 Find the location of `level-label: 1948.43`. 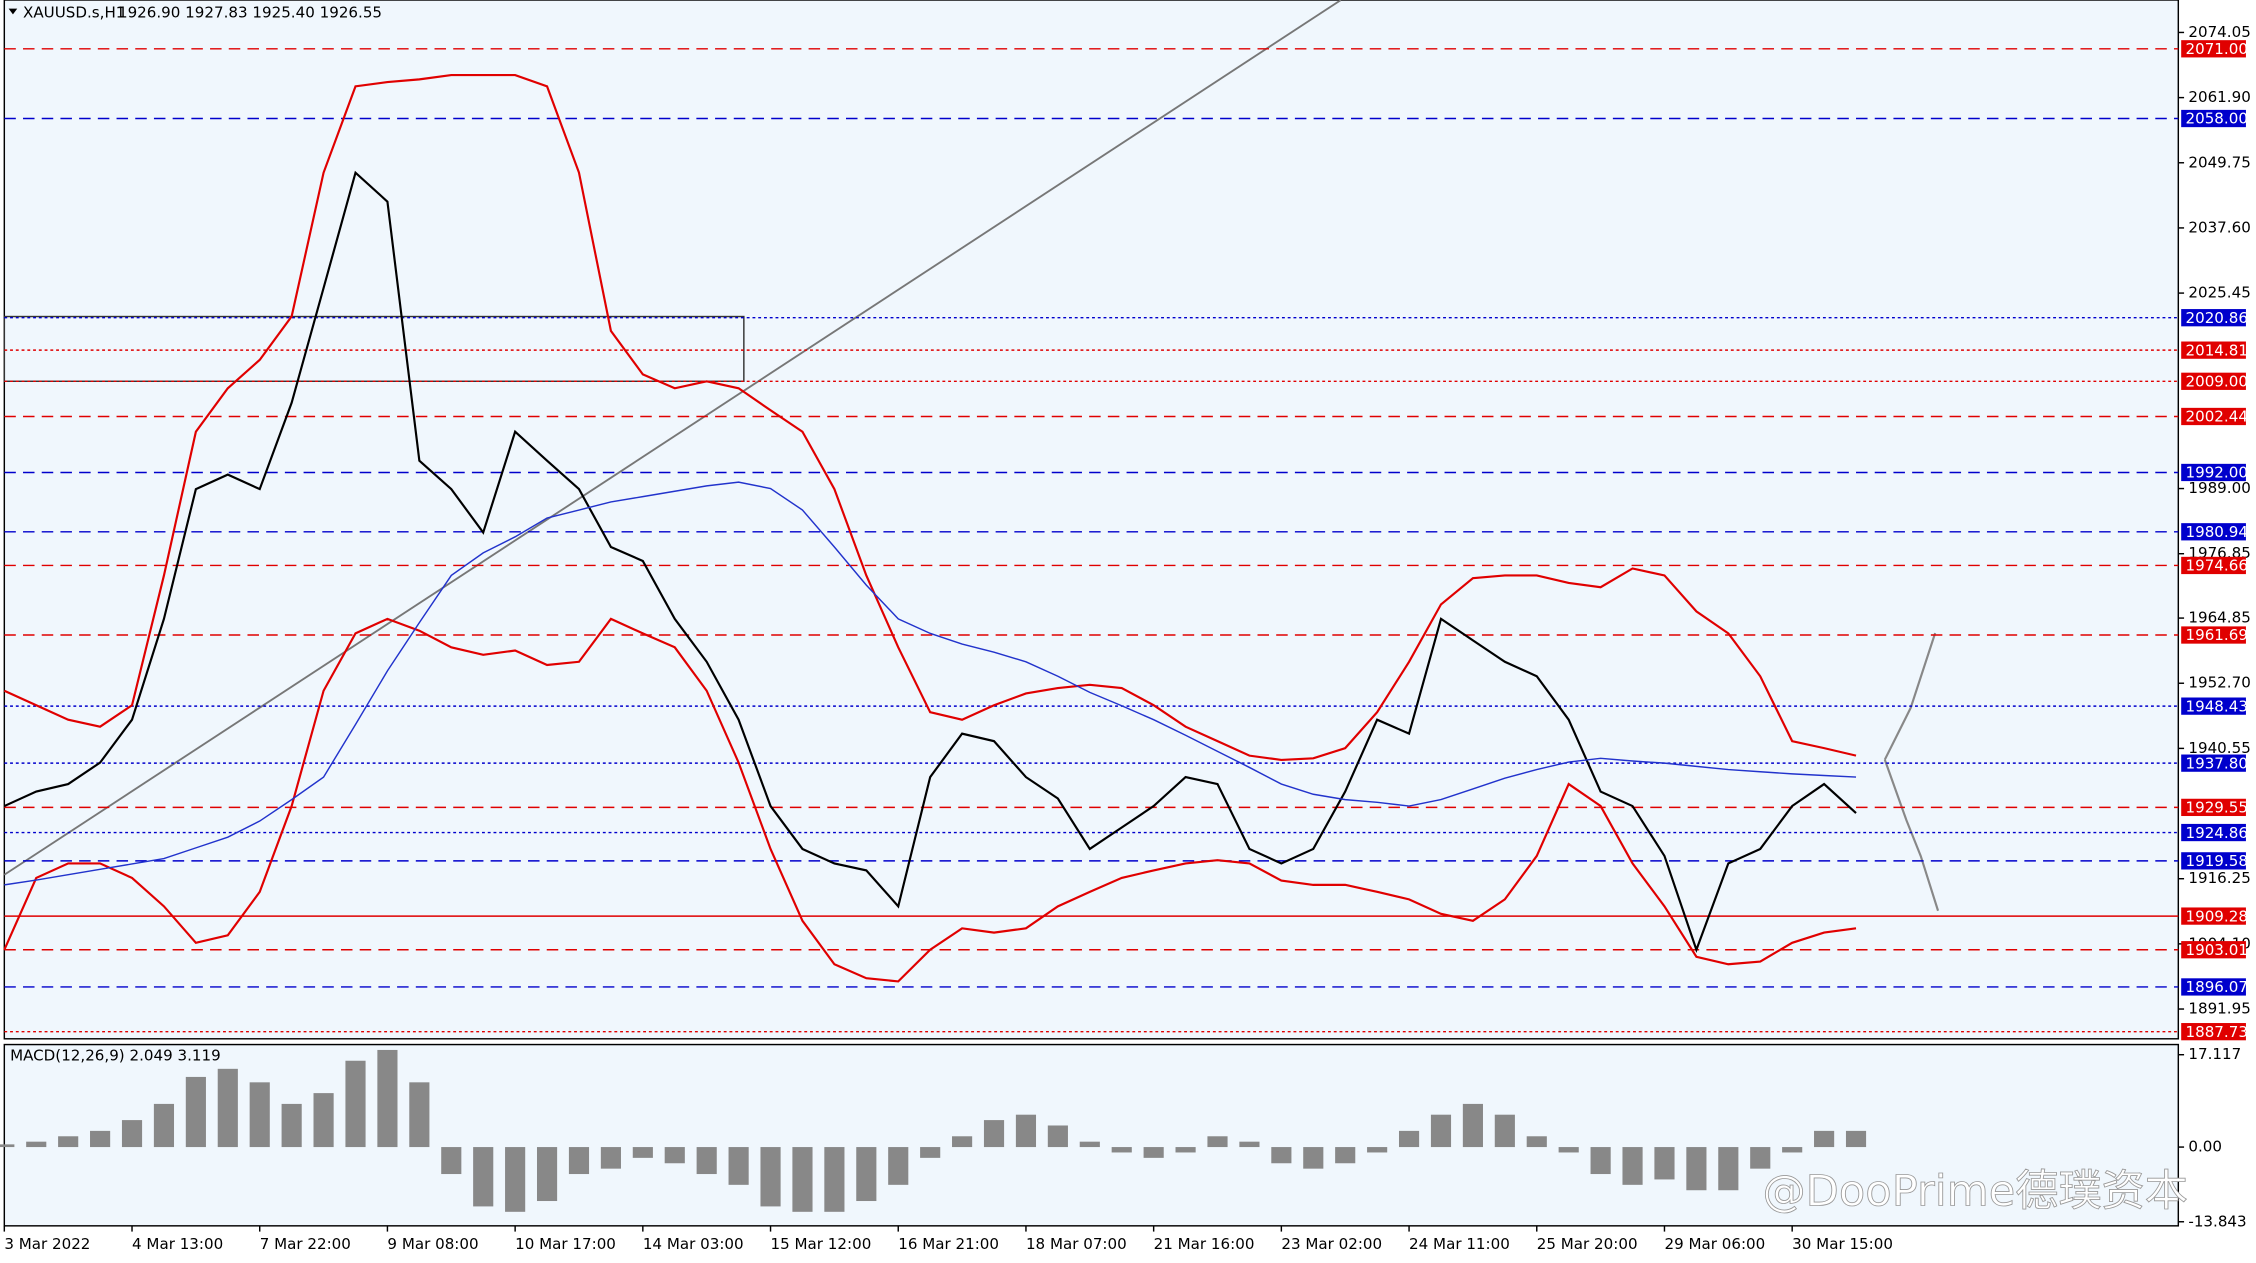

level-label: 1948.43 is located at coordinates (2217, 706).